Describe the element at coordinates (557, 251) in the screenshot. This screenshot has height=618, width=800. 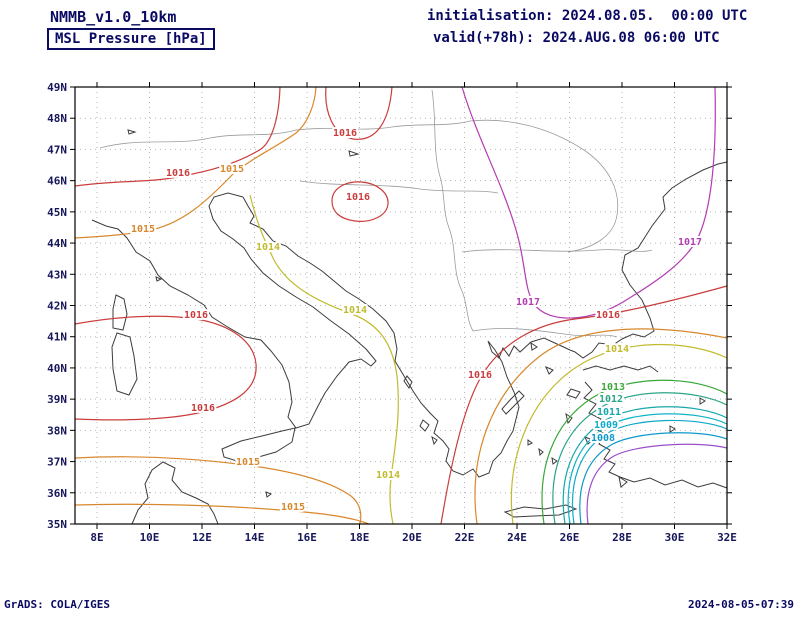
I see `border-danube` at that location.